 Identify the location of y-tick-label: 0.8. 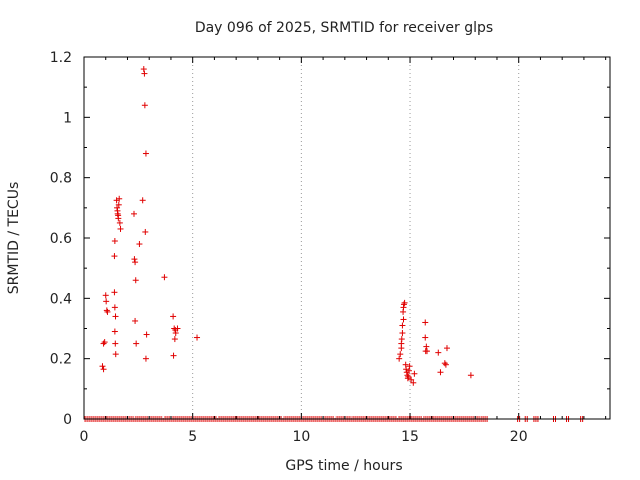
(61, 179).